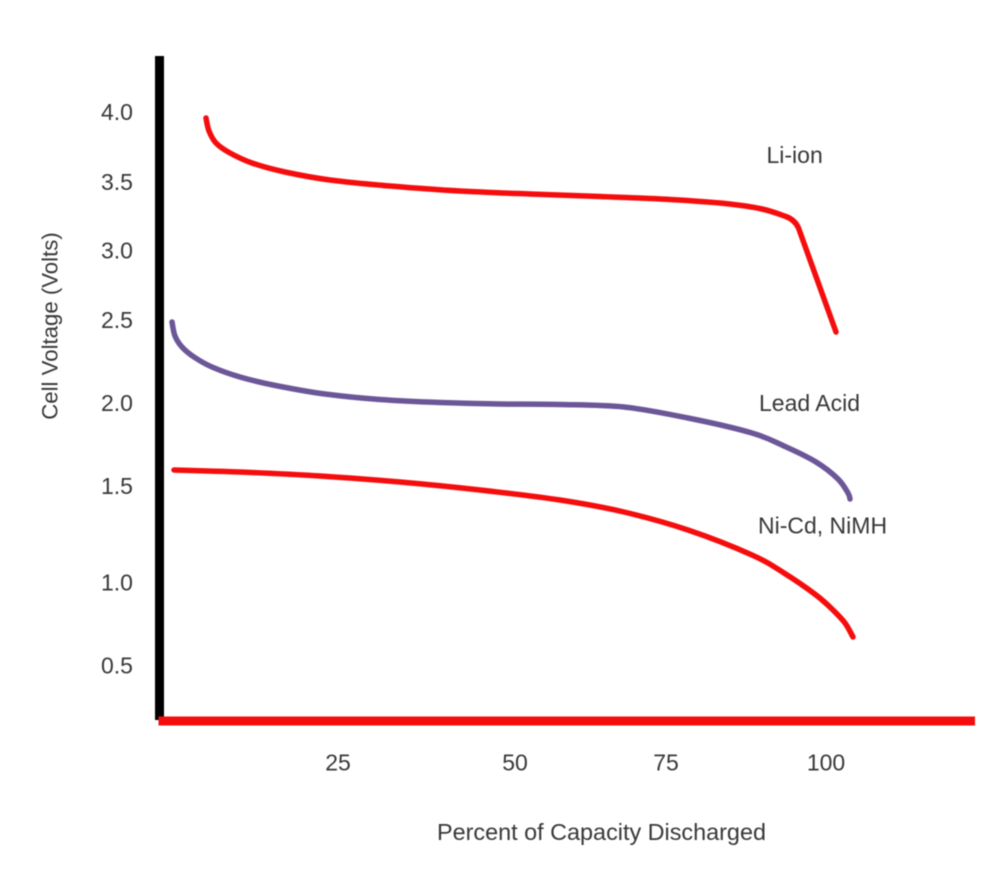 Image resolution: width=1000 pixels, height=876 pixels. I want to click on svg-text: 1.5, so click(117, 486).